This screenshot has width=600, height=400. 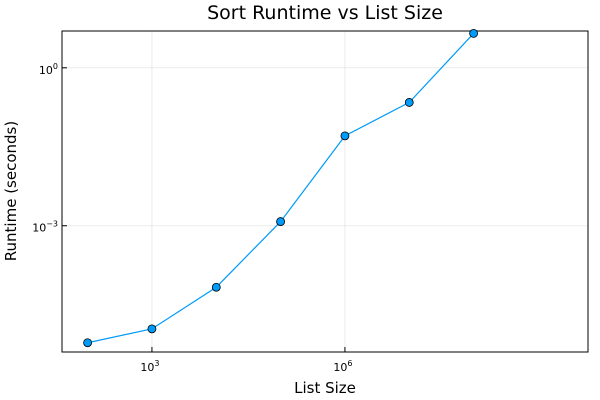 I want to click on x-tick-label-exponent: 3, so click(x=156, y=363).